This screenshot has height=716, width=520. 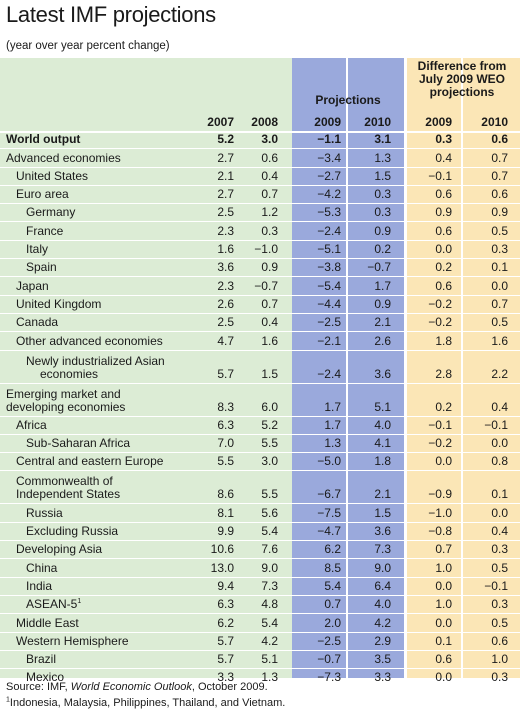 What do you see at coordinates (332, 424) in the screenshot?
I see `row-value: 1.7` at bounding box center [332, 424].